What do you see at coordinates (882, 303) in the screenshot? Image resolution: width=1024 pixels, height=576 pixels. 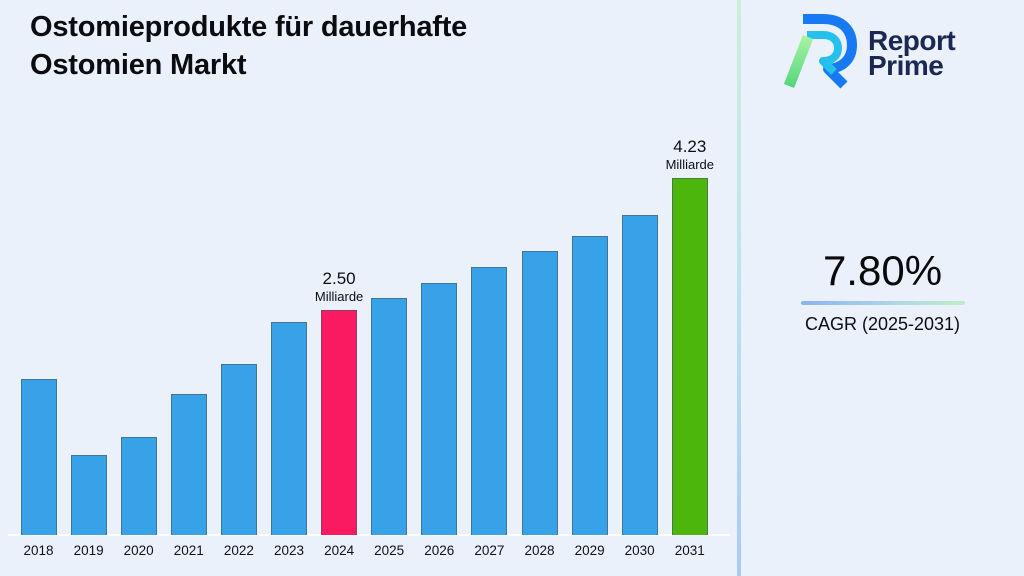 I see `cagr-underline` at bounding box center [882, 303].